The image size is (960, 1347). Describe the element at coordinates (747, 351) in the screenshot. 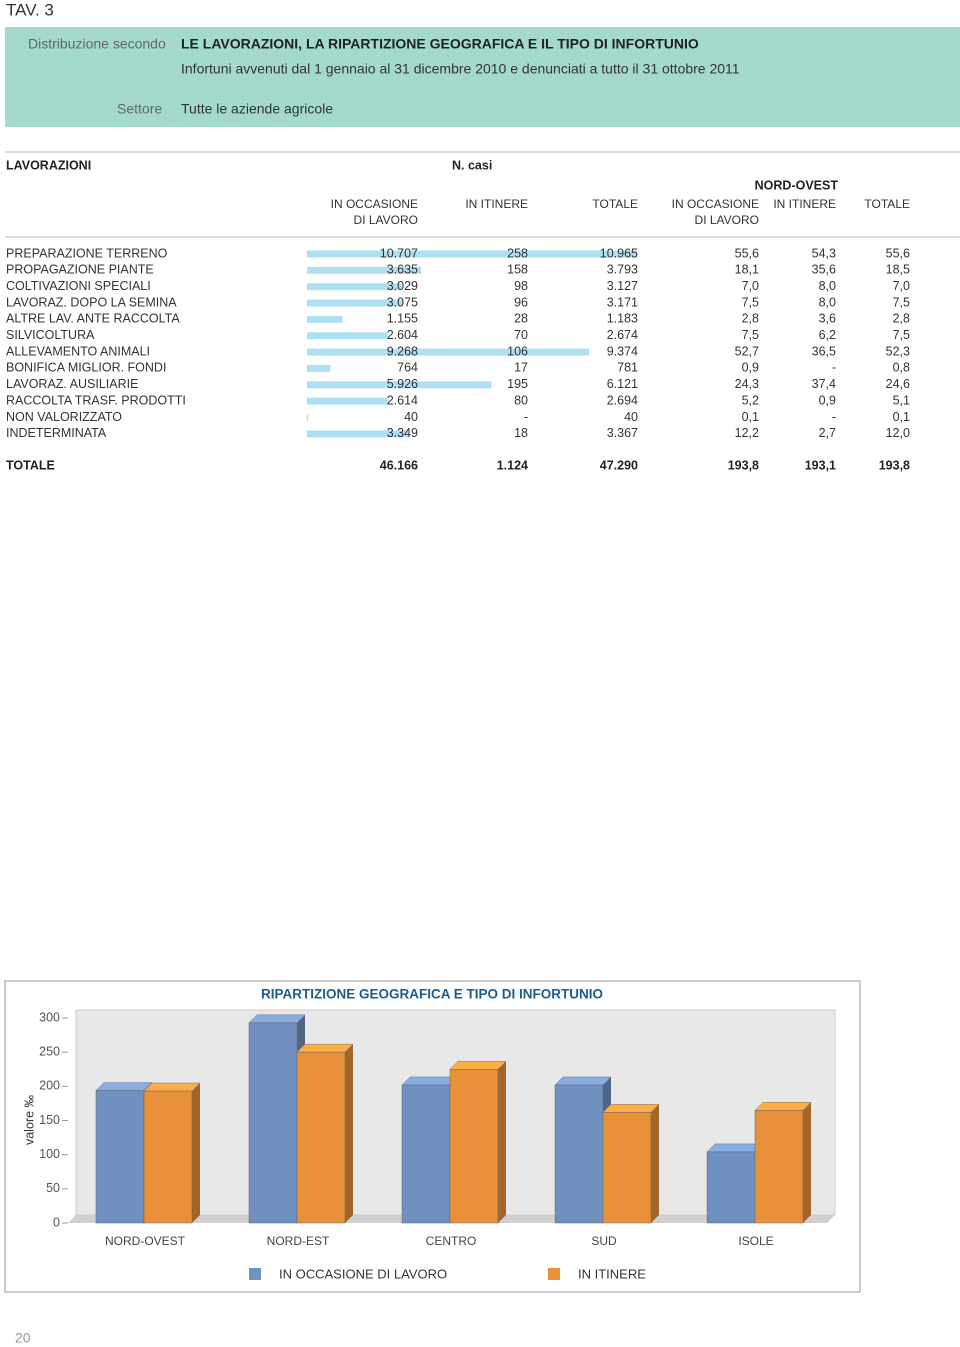

I see `cell: 52,7` at that location.